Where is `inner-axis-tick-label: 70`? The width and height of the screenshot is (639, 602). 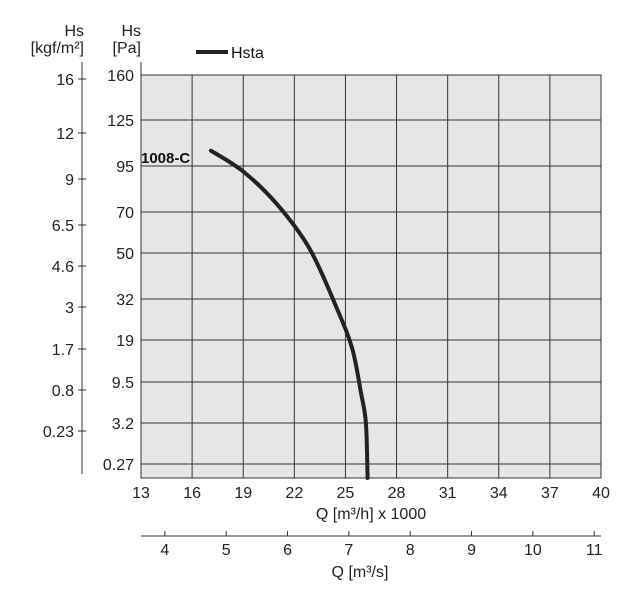
inner-axis-tick-label: 70 is located at coordinates (125, 213).